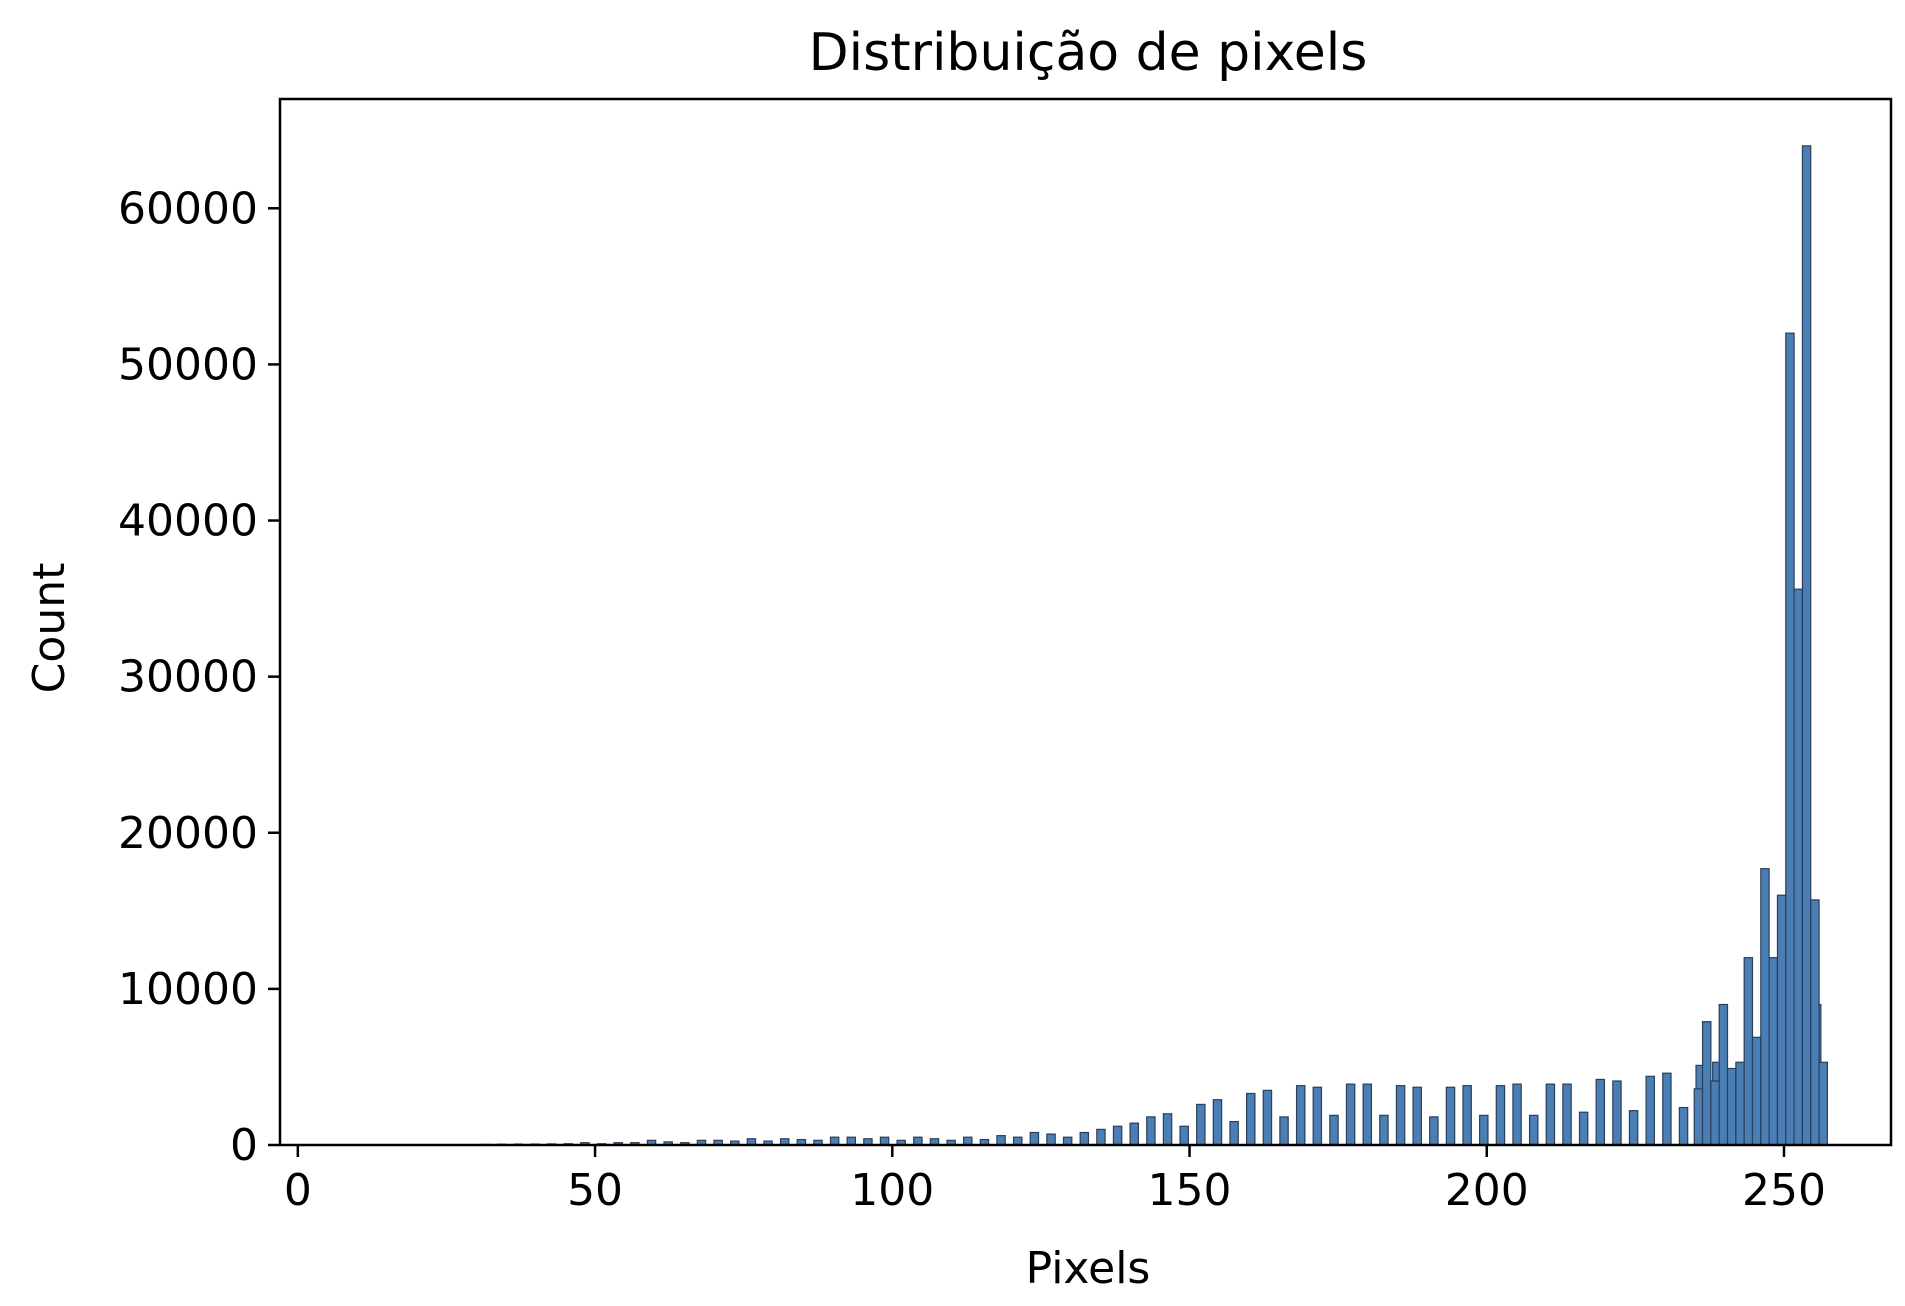  Describe the element at coordinates (188, 521) in the screenshot. I see `y-tick-label-4: 40000` at that location.